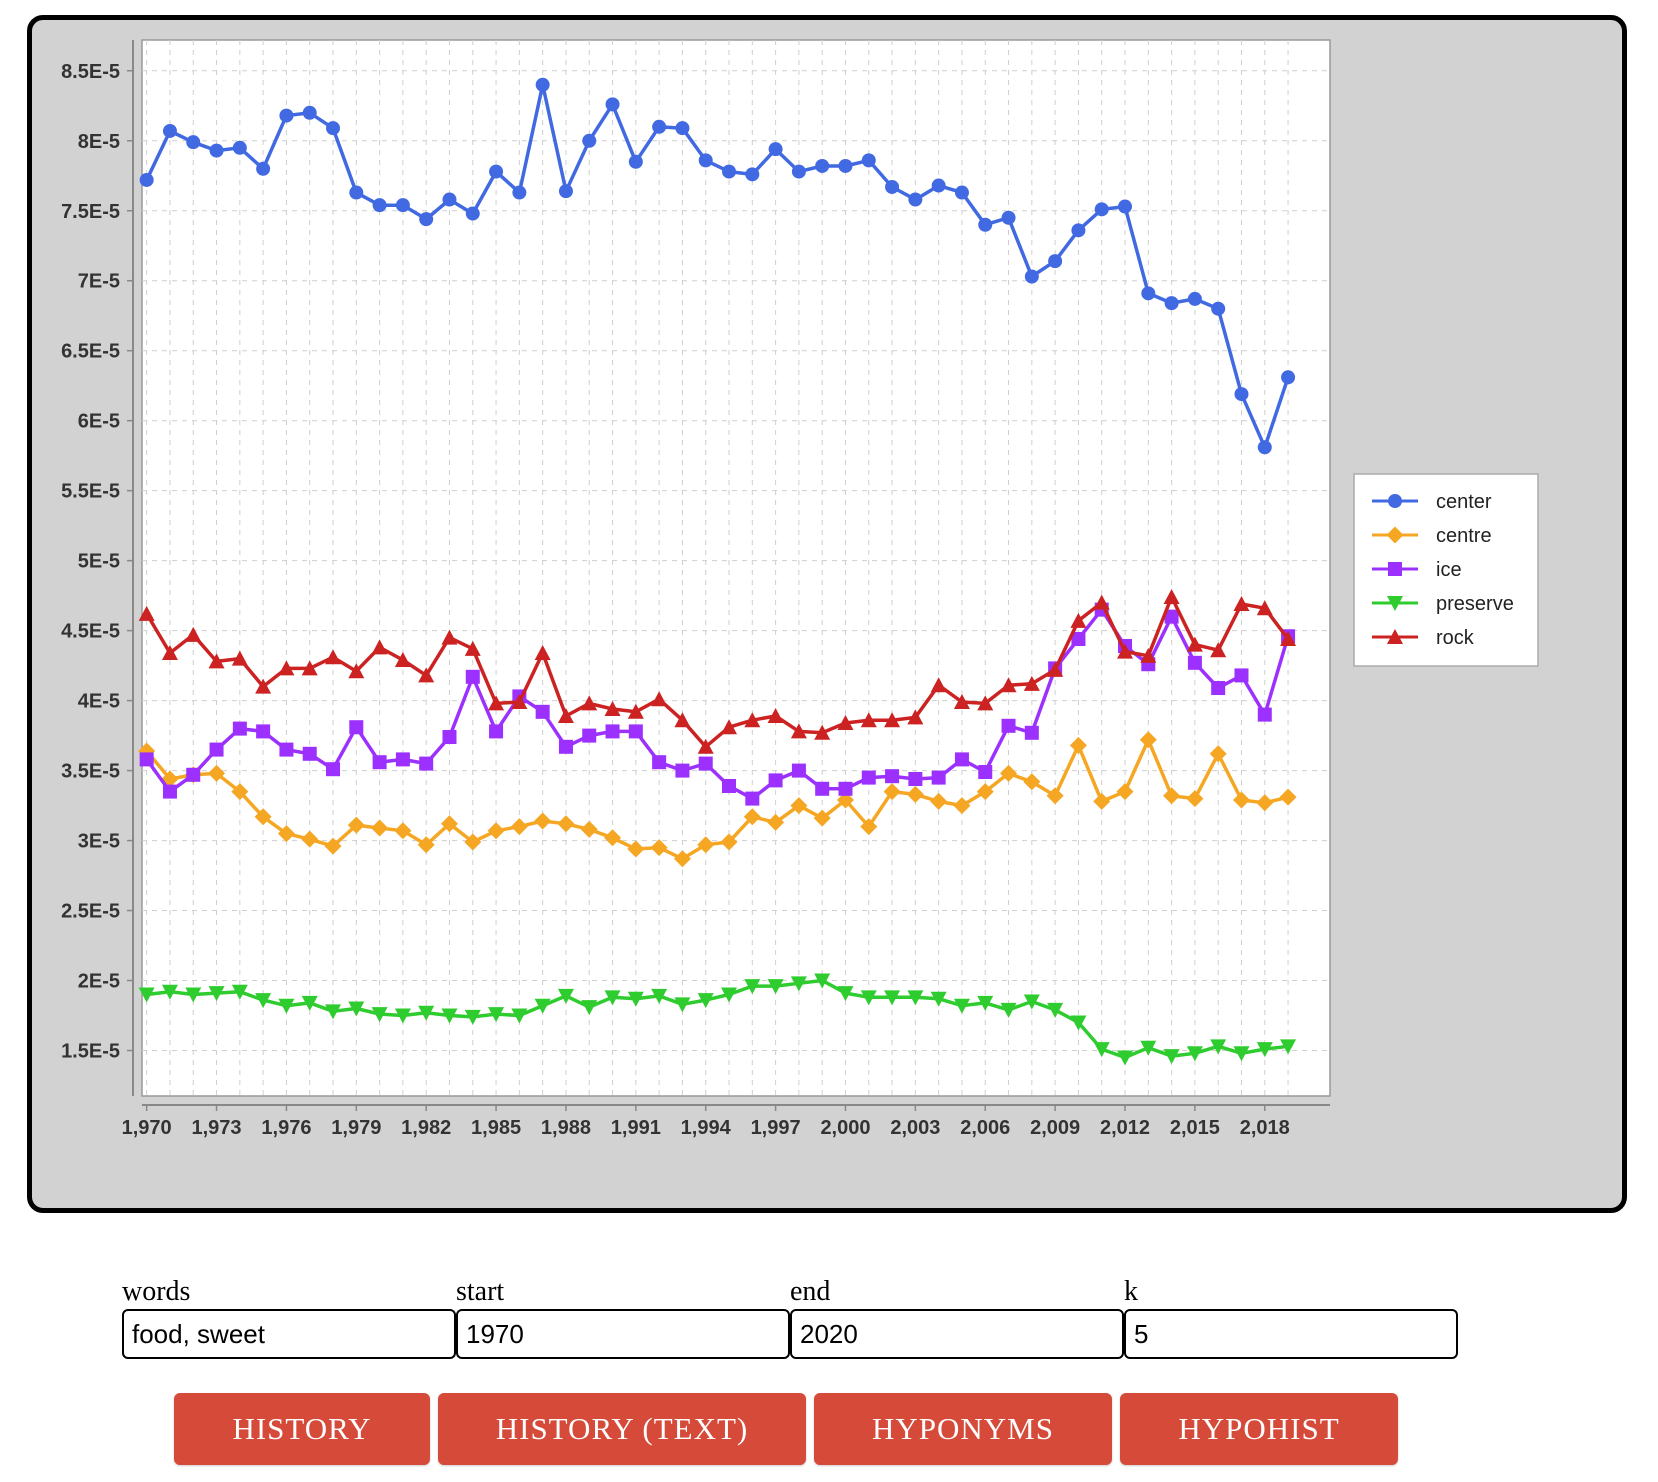  Describe the element at coordinates (99, 702) in the screenshot. I see `y-tick-label: 4E-5` at that location.